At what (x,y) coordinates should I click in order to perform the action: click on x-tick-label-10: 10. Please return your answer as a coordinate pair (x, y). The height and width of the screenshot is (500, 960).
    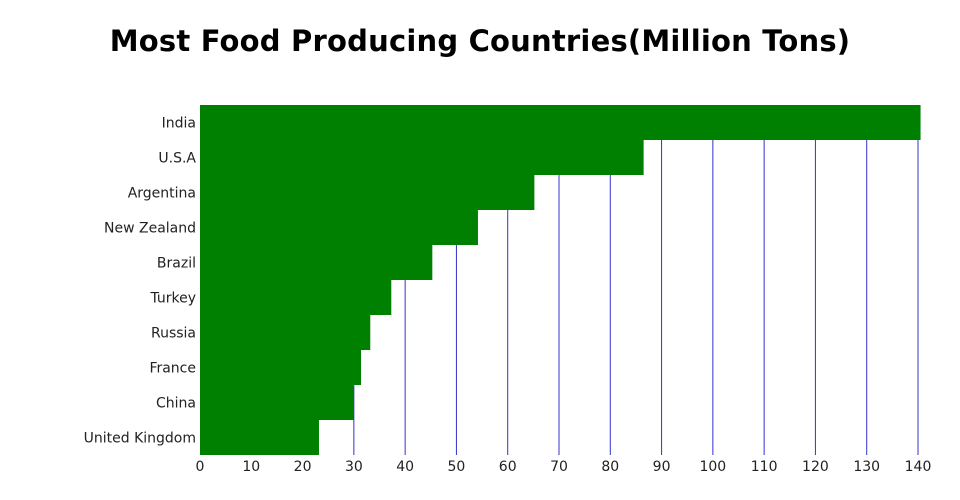
    Looking at the image, I should click on (251, 467).